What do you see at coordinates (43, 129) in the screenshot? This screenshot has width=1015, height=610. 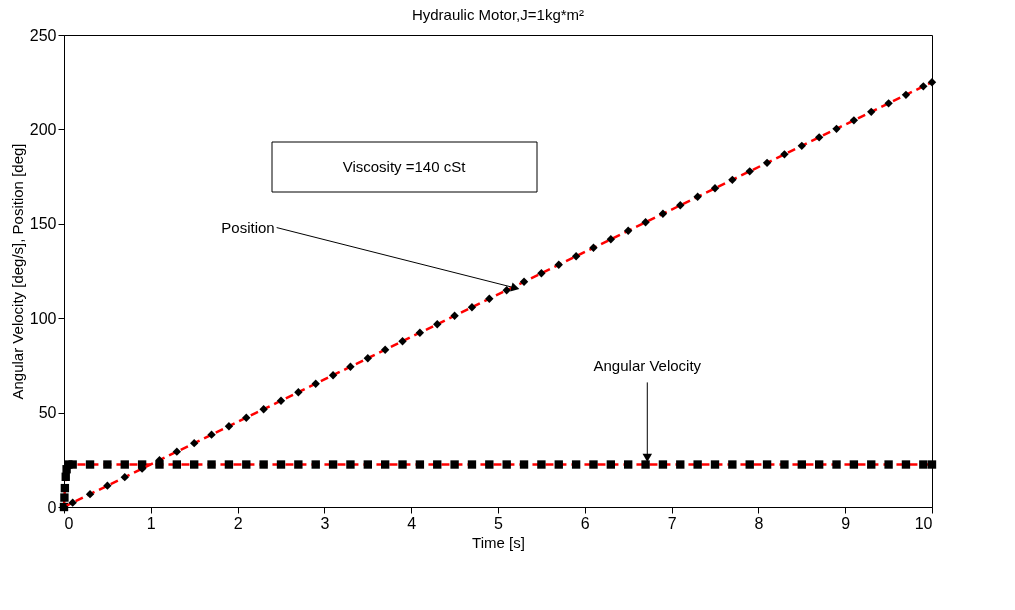 I see `y-tick-label: 200` at bounding box center [43, 129].